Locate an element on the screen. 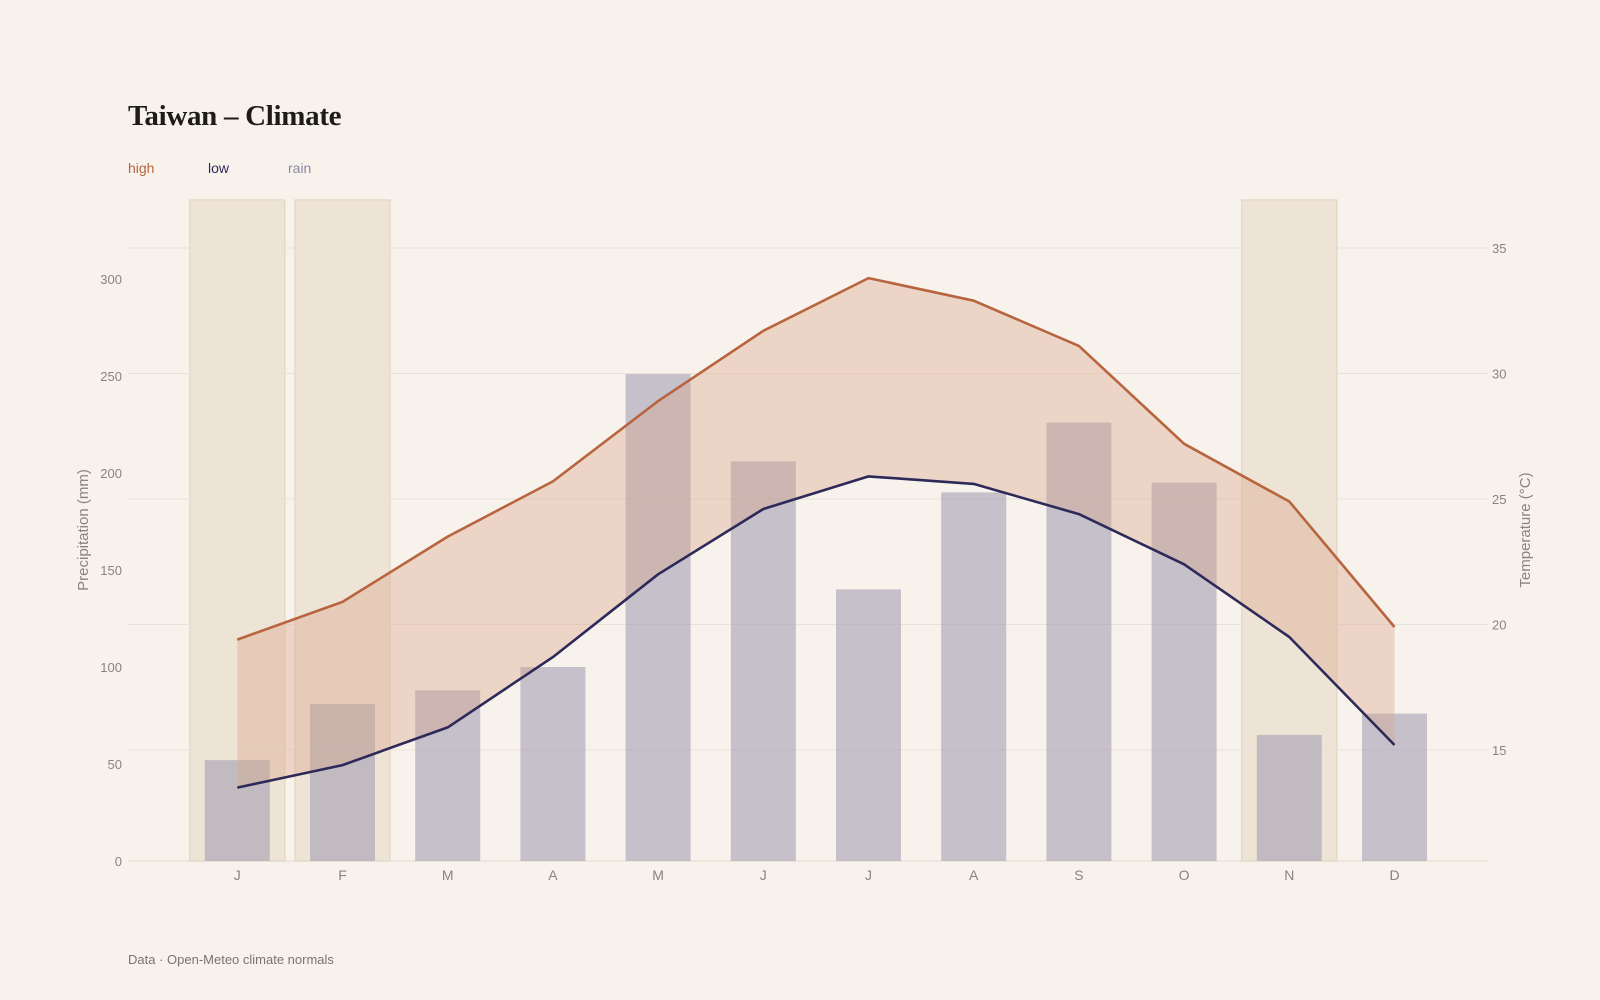 Image resolution: width=1600 pixels, height=1000 pixels. y-right-tick-label: 20 is located at coordinates (1499, 625).